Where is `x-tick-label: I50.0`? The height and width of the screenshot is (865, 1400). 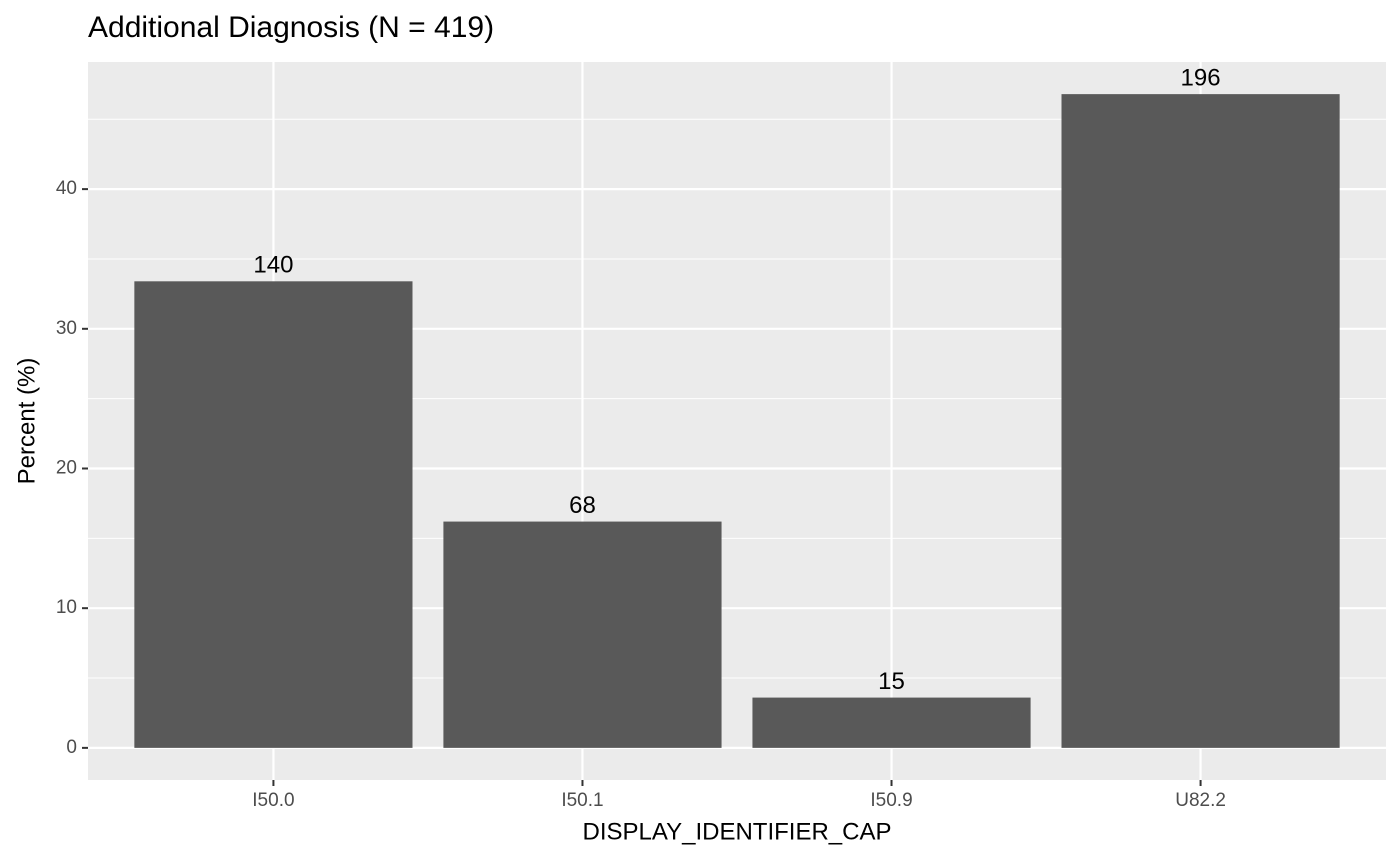 x-tick-label: I50.0 is located at coordinates (273, 800).